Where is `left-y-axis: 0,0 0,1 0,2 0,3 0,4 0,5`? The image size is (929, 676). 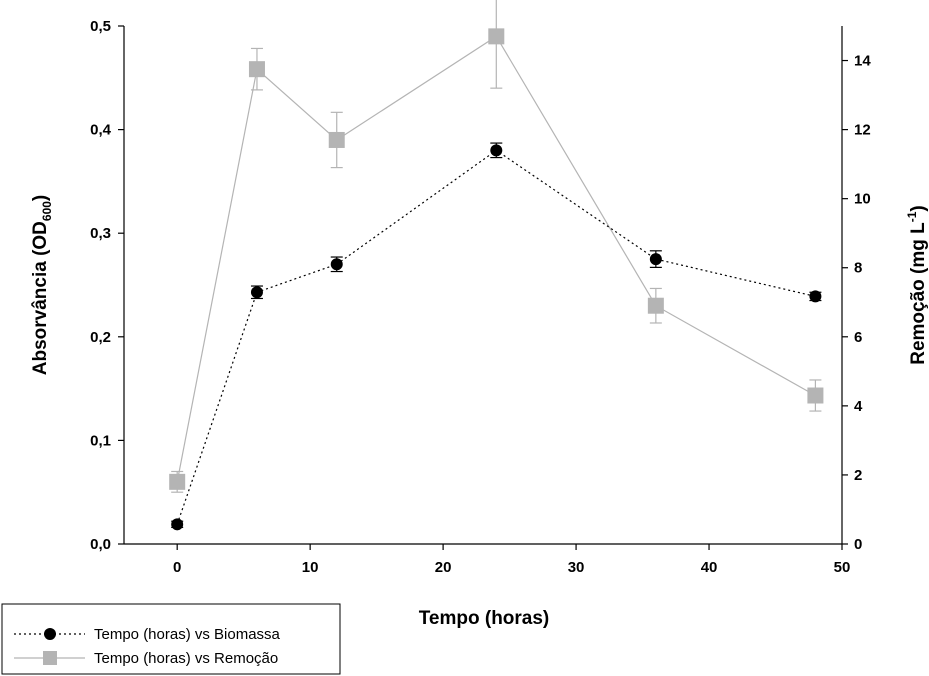
left-y-axis: 0,0 0,1 0,2 0,3 0,4 0,5 is located at coordinates (107, 285).